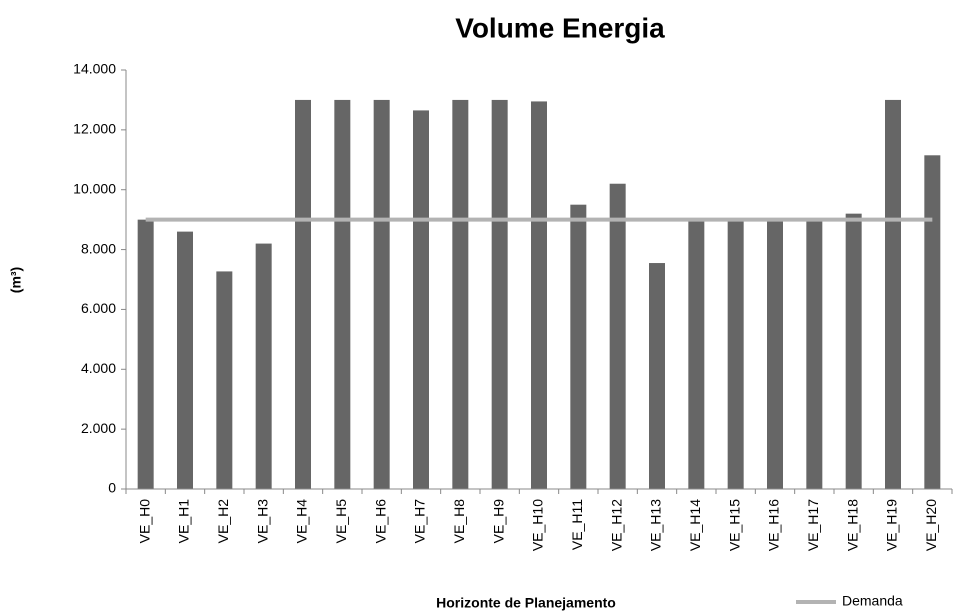 This screenshot has height=614, width=957. What do you see at coordinates (931, 525) in the screenshot?
I see `x-tick-label: VE_H20` at bounding box center [931, 525].